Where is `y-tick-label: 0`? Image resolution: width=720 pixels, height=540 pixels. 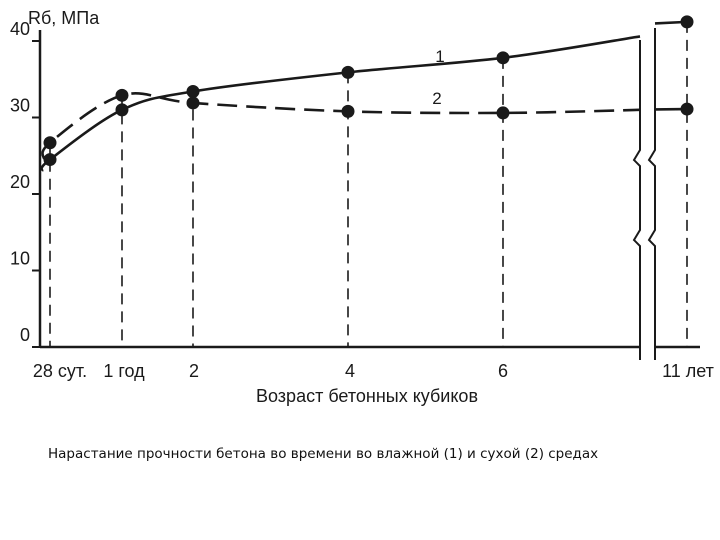
y-tick-label: 0 is located at coordinates (25, 335).